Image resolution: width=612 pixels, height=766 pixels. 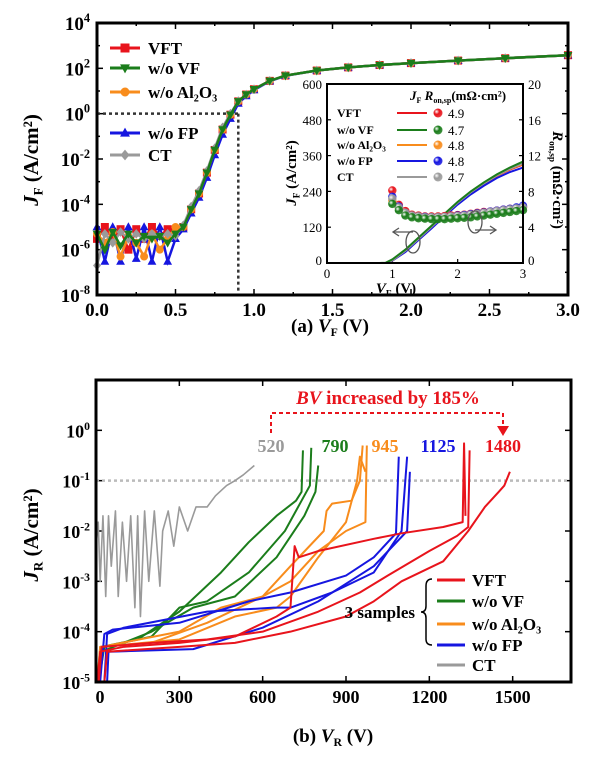 What do you see at coordinates (85, 526) in the screenshot?
I see `text-span: -2` at bounding box center [85, 526].